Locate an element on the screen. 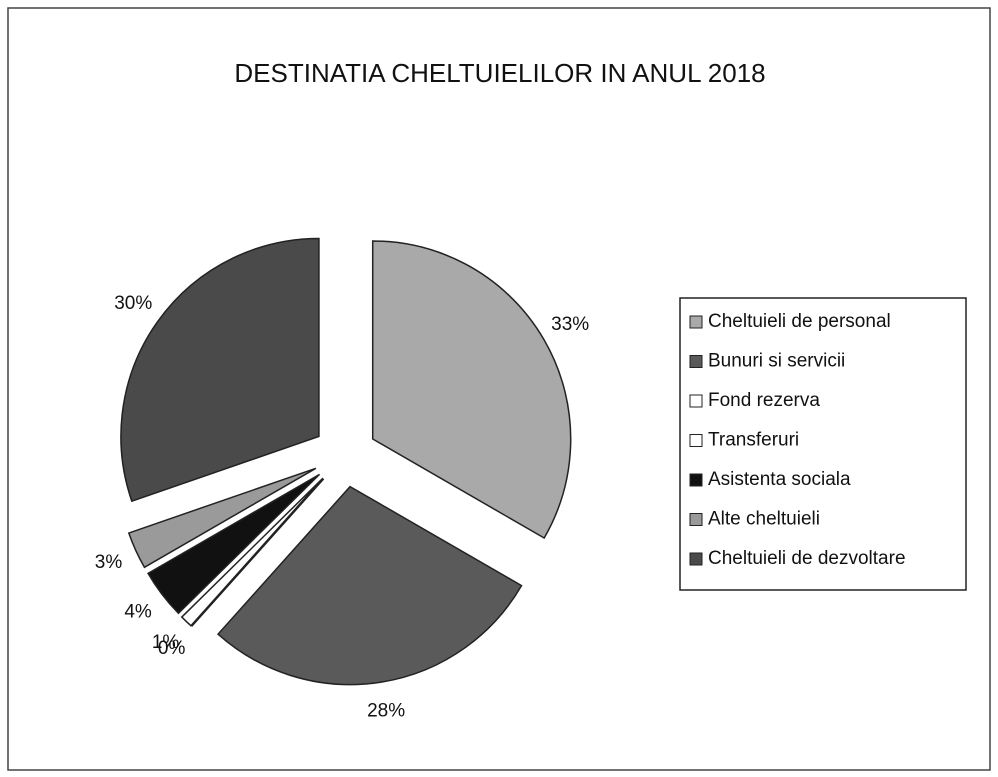  legend-label: Alte cheltuieli is located at coordinates (764, 519).